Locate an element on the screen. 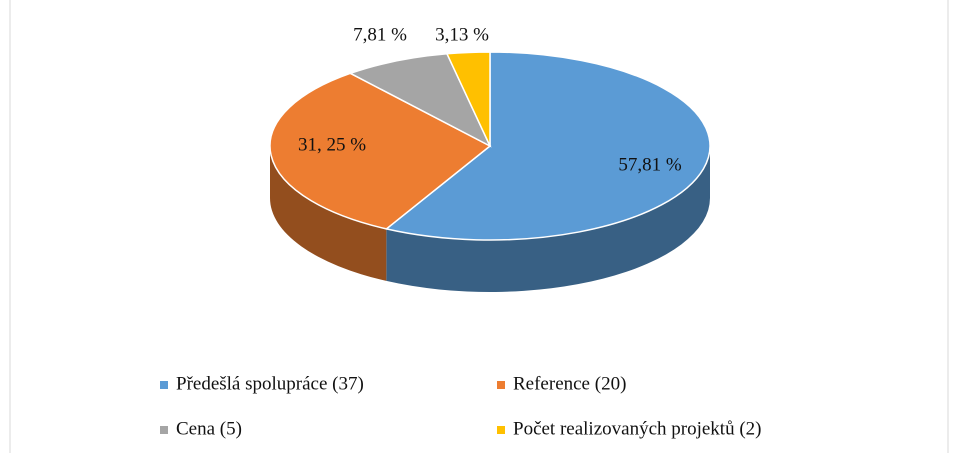  data-label: 57,81 % is located at coordinates (650, 164).